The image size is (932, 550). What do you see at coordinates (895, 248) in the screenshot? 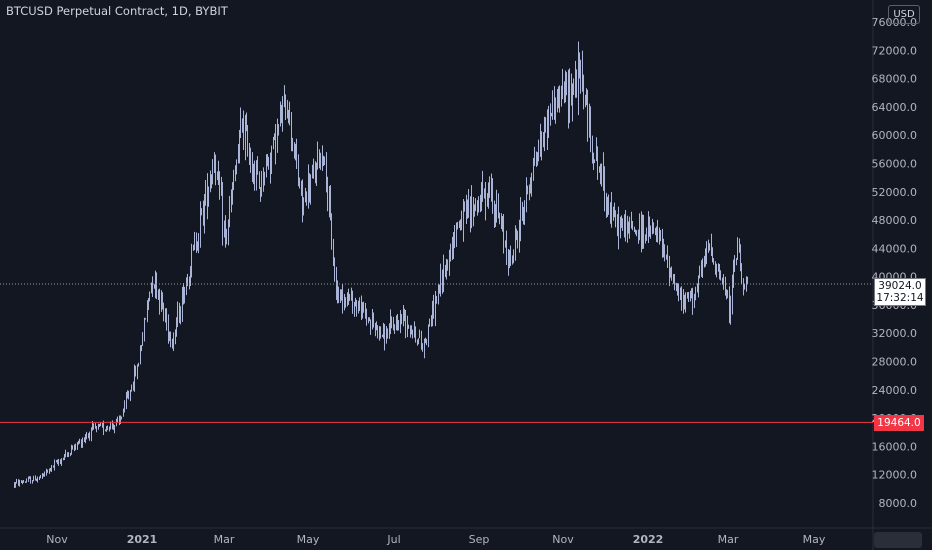
I see `price-tick-label: 44000.0` at bounding box center [895, 248].